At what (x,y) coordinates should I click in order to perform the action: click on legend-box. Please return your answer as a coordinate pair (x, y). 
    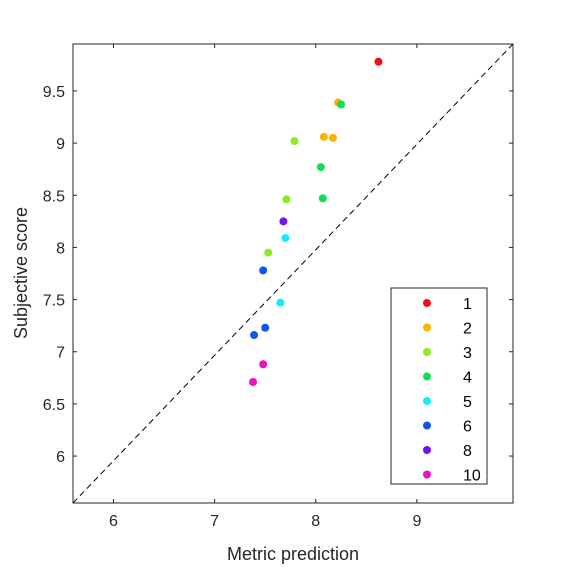
    Looking at the image, I should click on (439, 386).